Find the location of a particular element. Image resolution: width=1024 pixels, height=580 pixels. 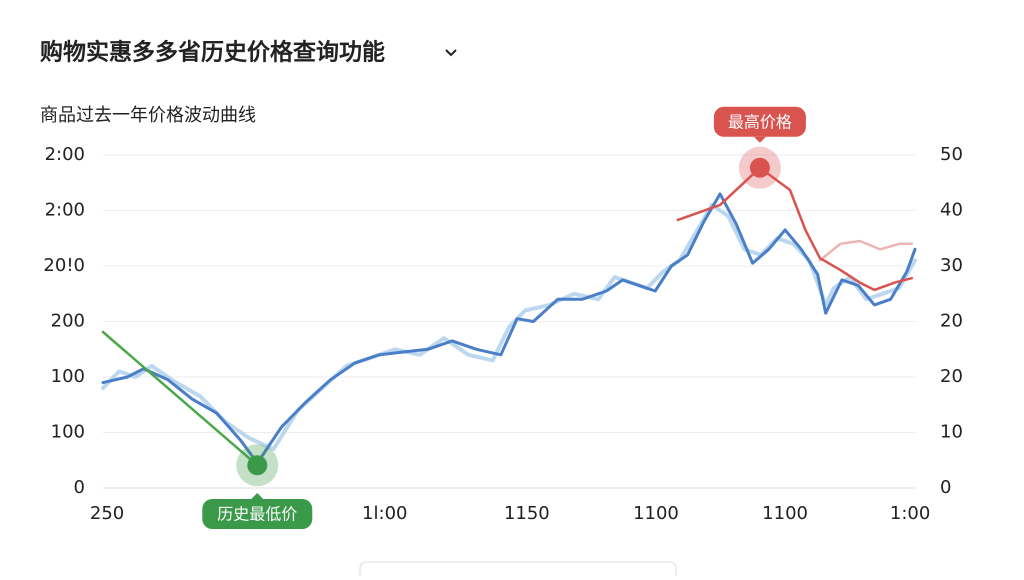

y2-tick-label: 10 is located at coordinates (951, 432).